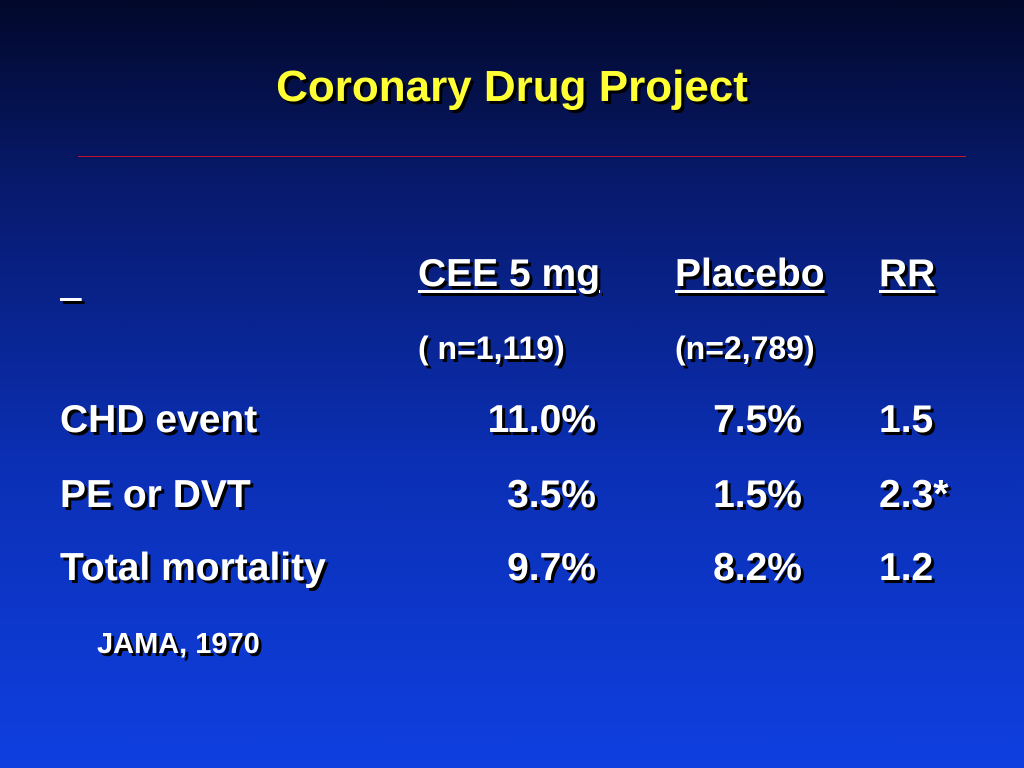 The width and height of the screenshot is (1024, 768). Describe the element at coordinates (757, 419) in the screenshot. I see `placebo-value: 7.5%` at that location.